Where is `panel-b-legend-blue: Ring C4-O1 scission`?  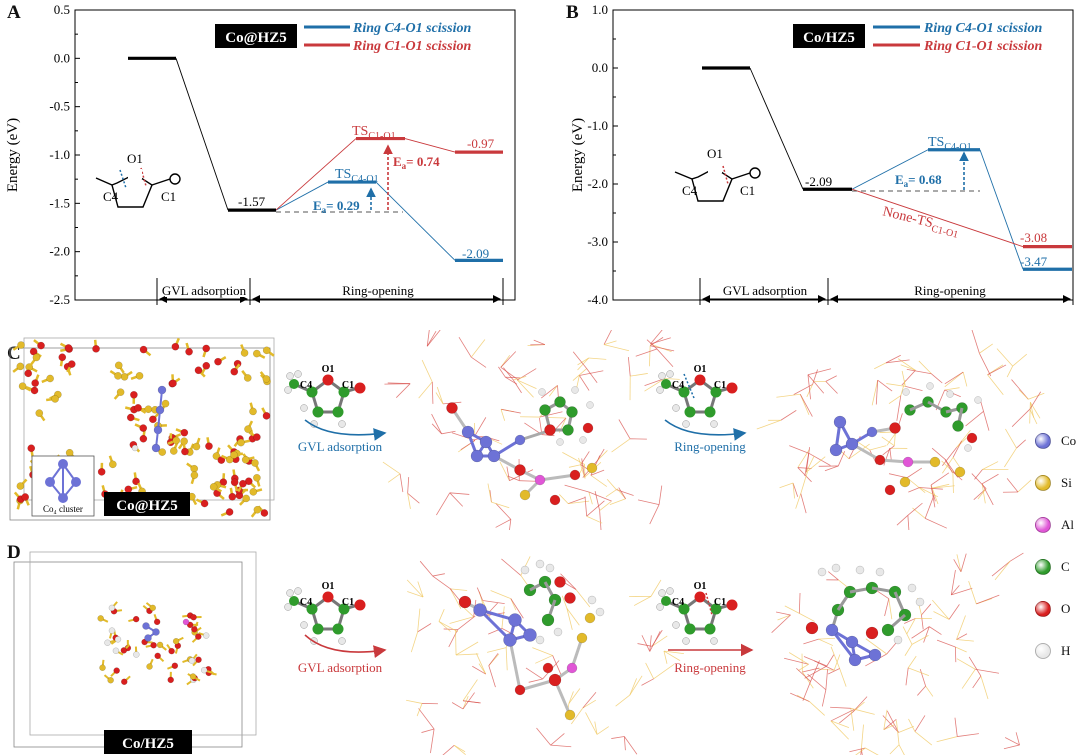 panel-b-legend-blue: Ring C4-O1 scission is located at coordinates (982, 28).